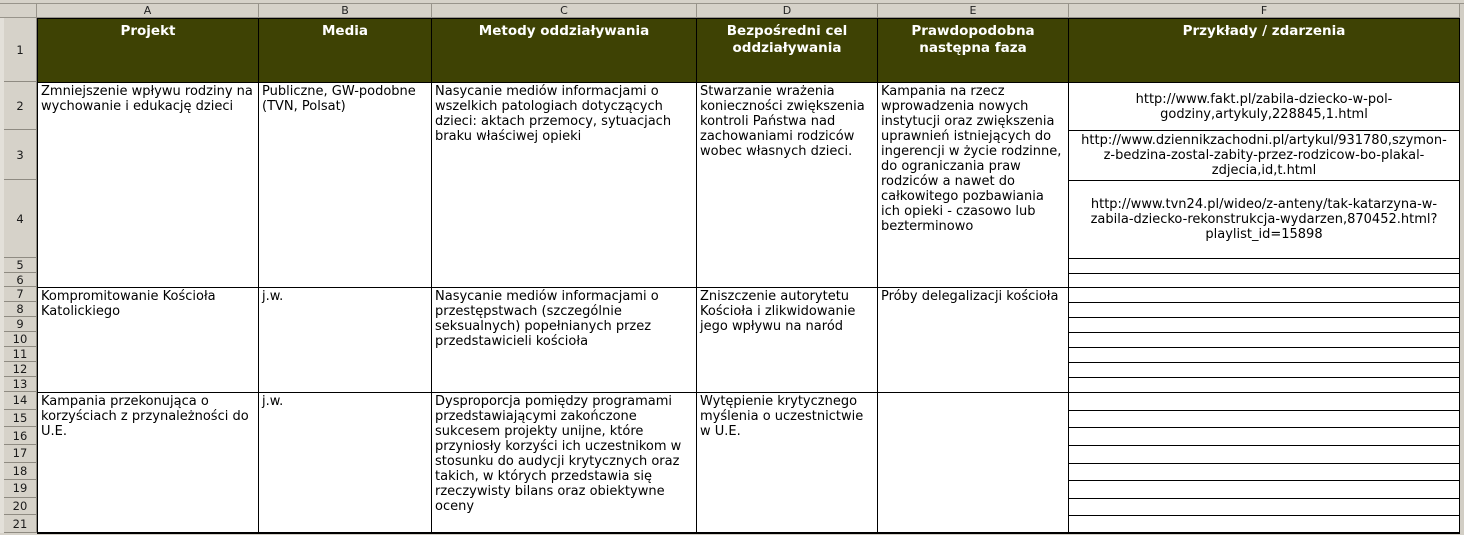 This screenshot has height=535, width=1464. Describe the element at coordinates (564, 51) in the screenshot. I see `header-cell-metody: Metody oddziaływania` at that location.